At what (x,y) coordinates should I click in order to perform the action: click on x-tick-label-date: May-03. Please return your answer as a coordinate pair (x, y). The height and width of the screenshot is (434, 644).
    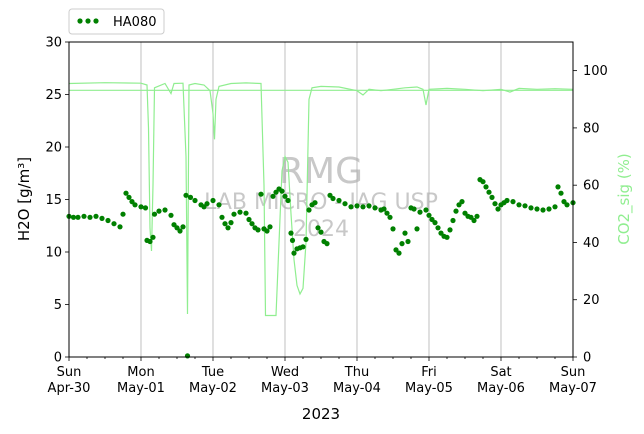
    Looking at the image, I should click on (285, 388).